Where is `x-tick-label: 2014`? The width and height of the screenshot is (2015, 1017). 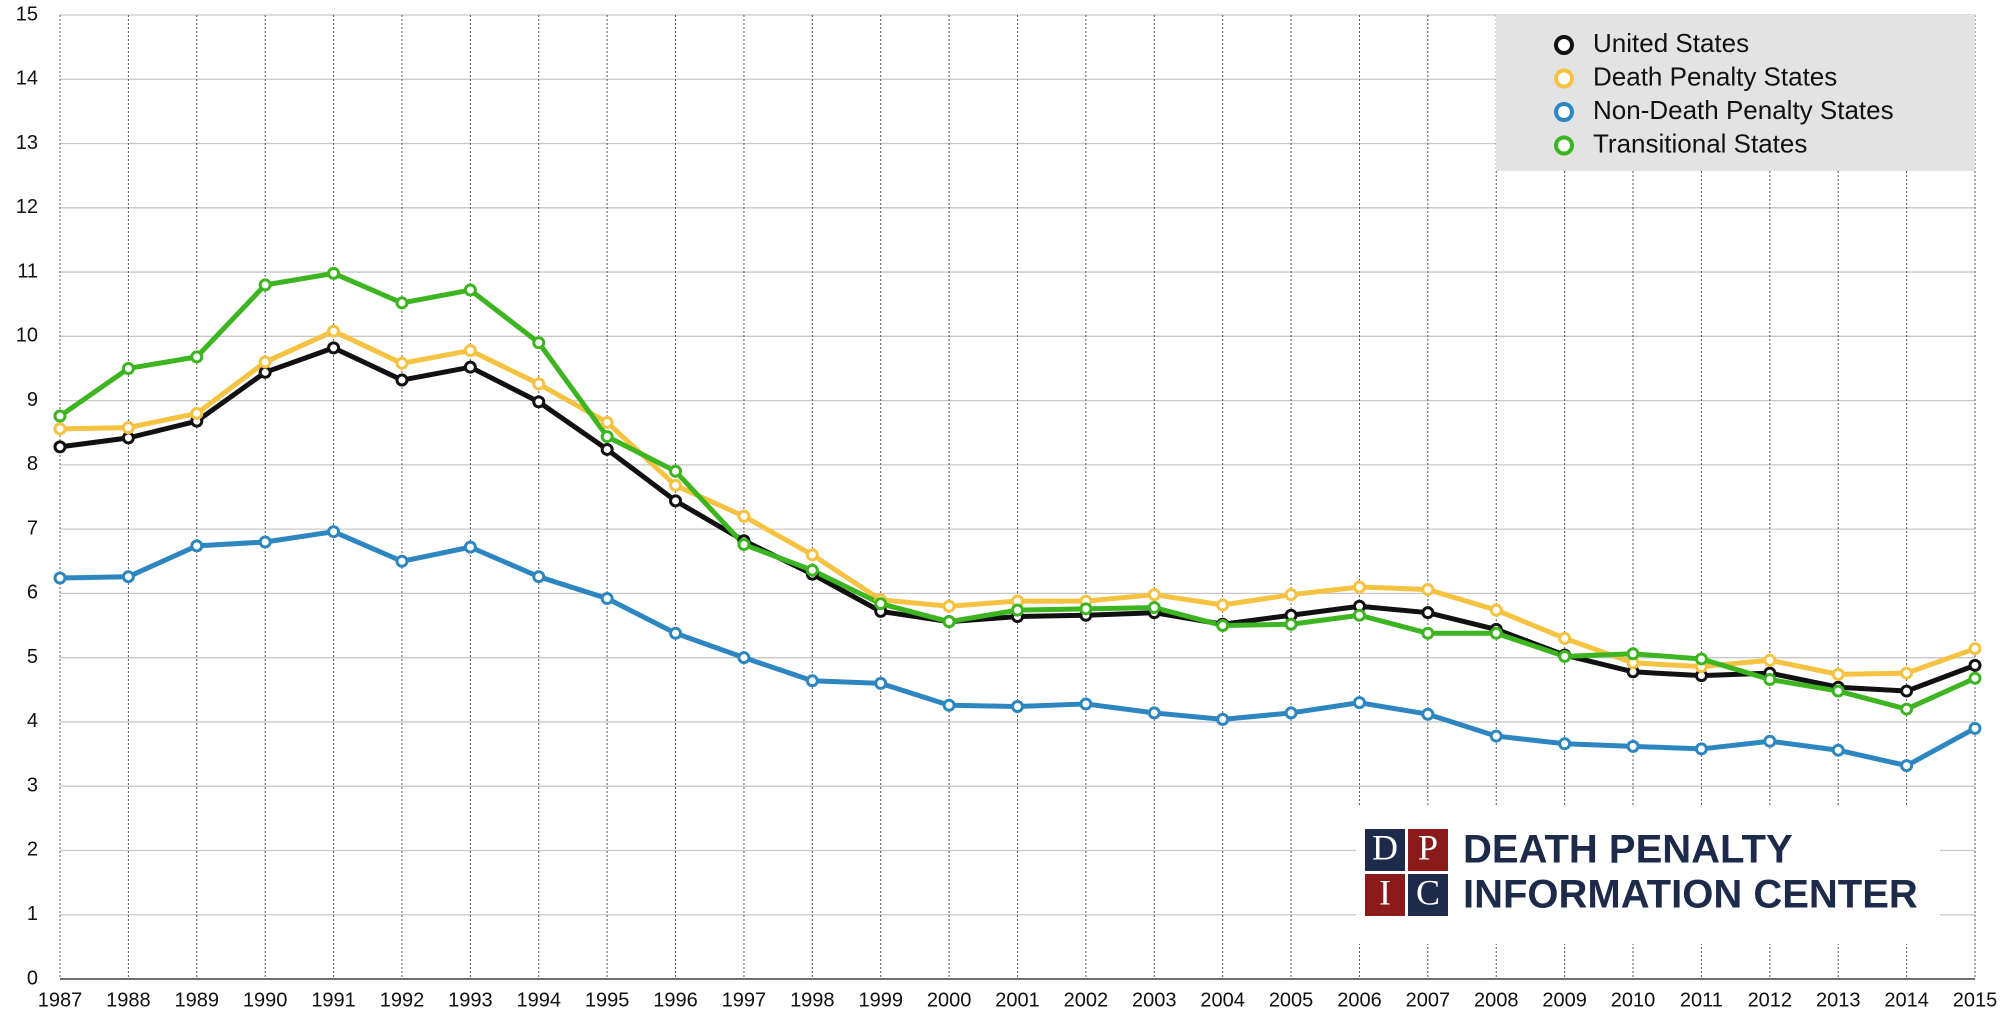 x-tick-label: 2014 is located at coordinates (1906, 1000).